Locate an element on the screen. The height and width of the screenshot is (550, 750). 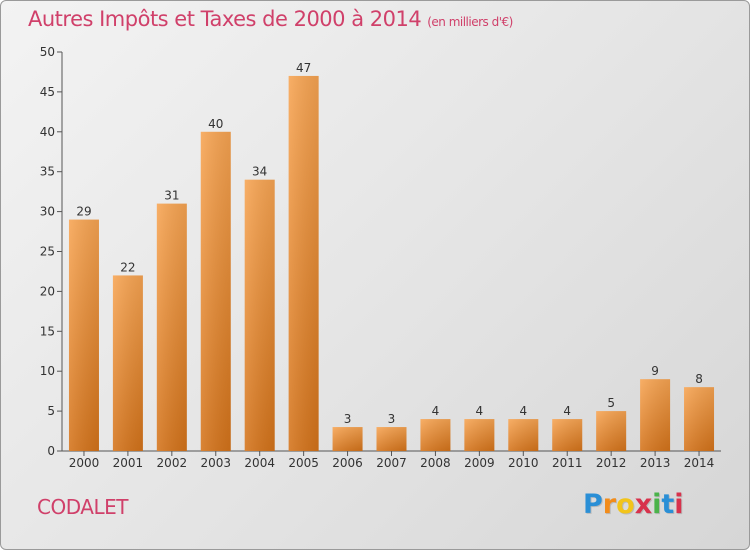
y-tick-label: 45 is located at coordinates (47, 92).